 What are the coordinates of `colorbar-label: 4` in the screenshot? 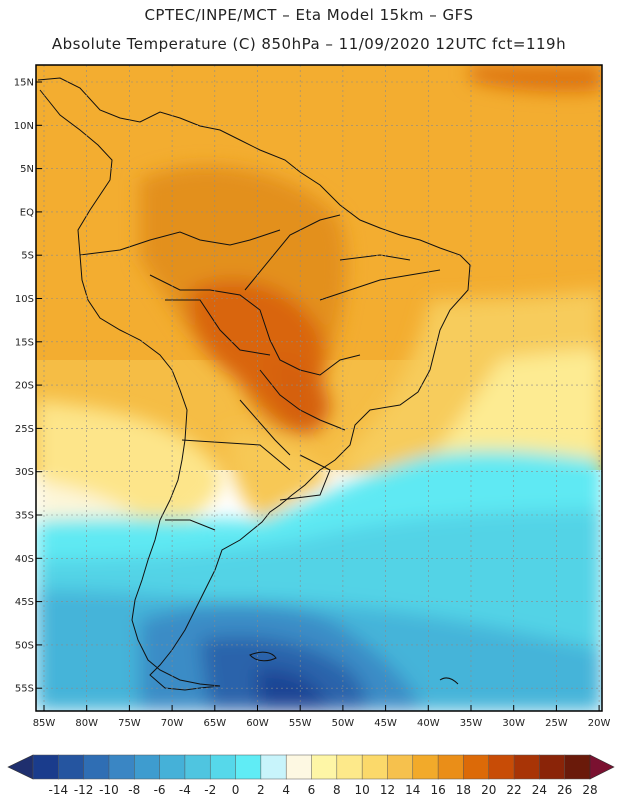 It's located at (286, 790).